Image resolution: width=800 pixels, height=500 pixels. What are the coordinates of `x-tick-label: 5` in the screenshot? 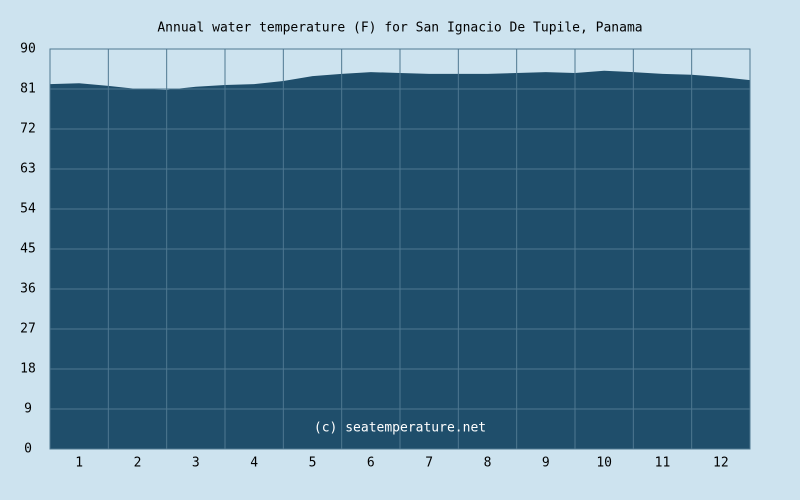 It's located at (313, 463).